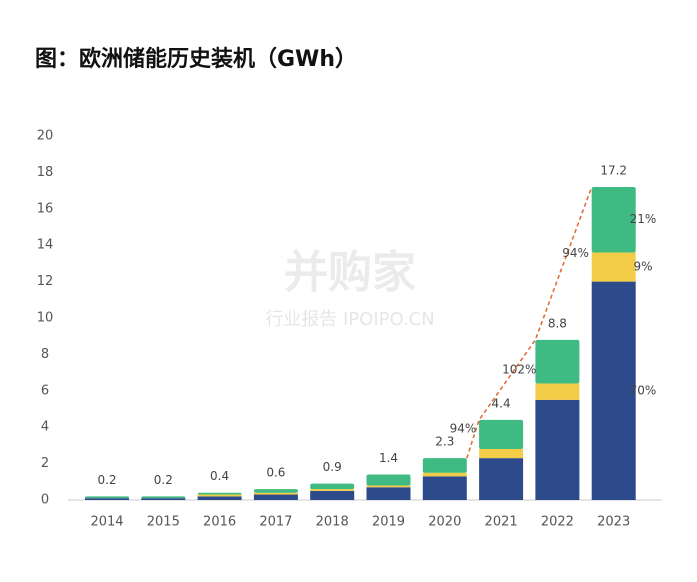 The width and height of the screenshot is (697, 582). Describe the element at coordinates (643, 390) in the screenshot. I see `share-label: 70%` at that location.